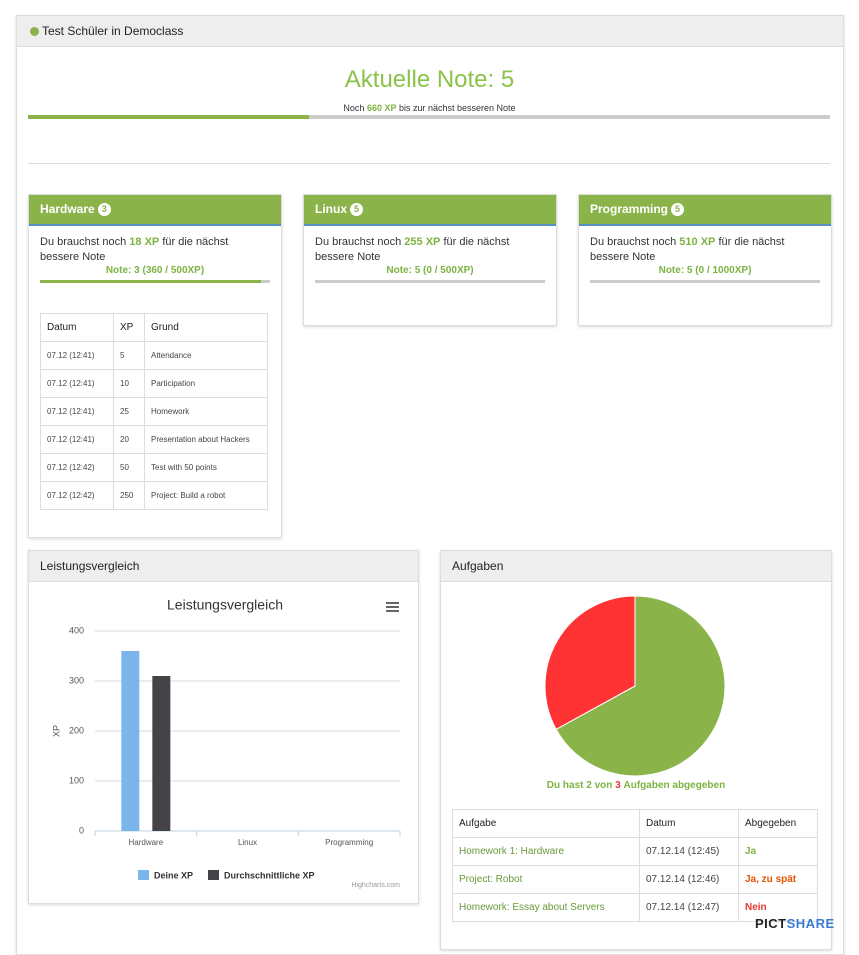 This screenshot has width=859, height=955. What do you see at coordinates (113, 31) in the screenshot?
I see `student-title: Test Schüler in Democlass` at bounding box center [113, 31].